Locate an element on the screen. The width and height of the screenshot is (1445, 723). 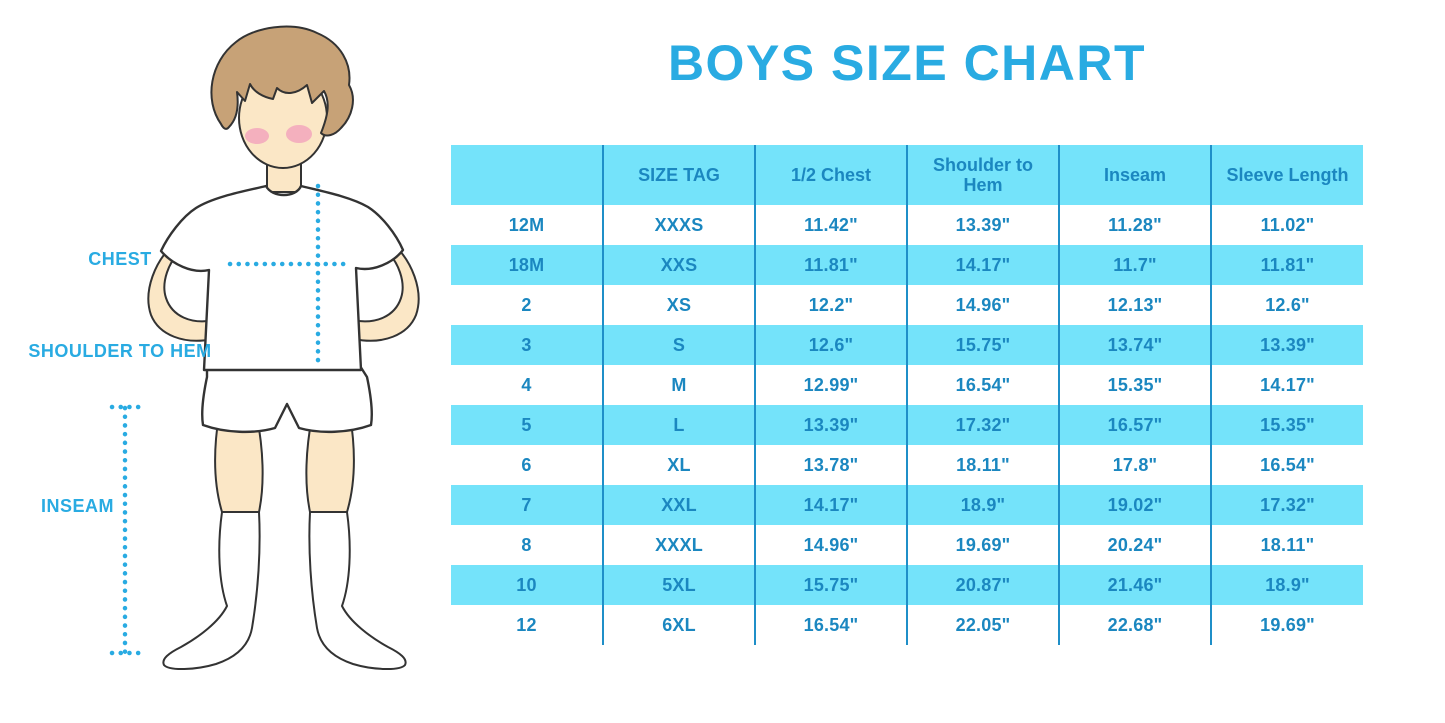
boy-sock-right is located at coordinates (357, 590).